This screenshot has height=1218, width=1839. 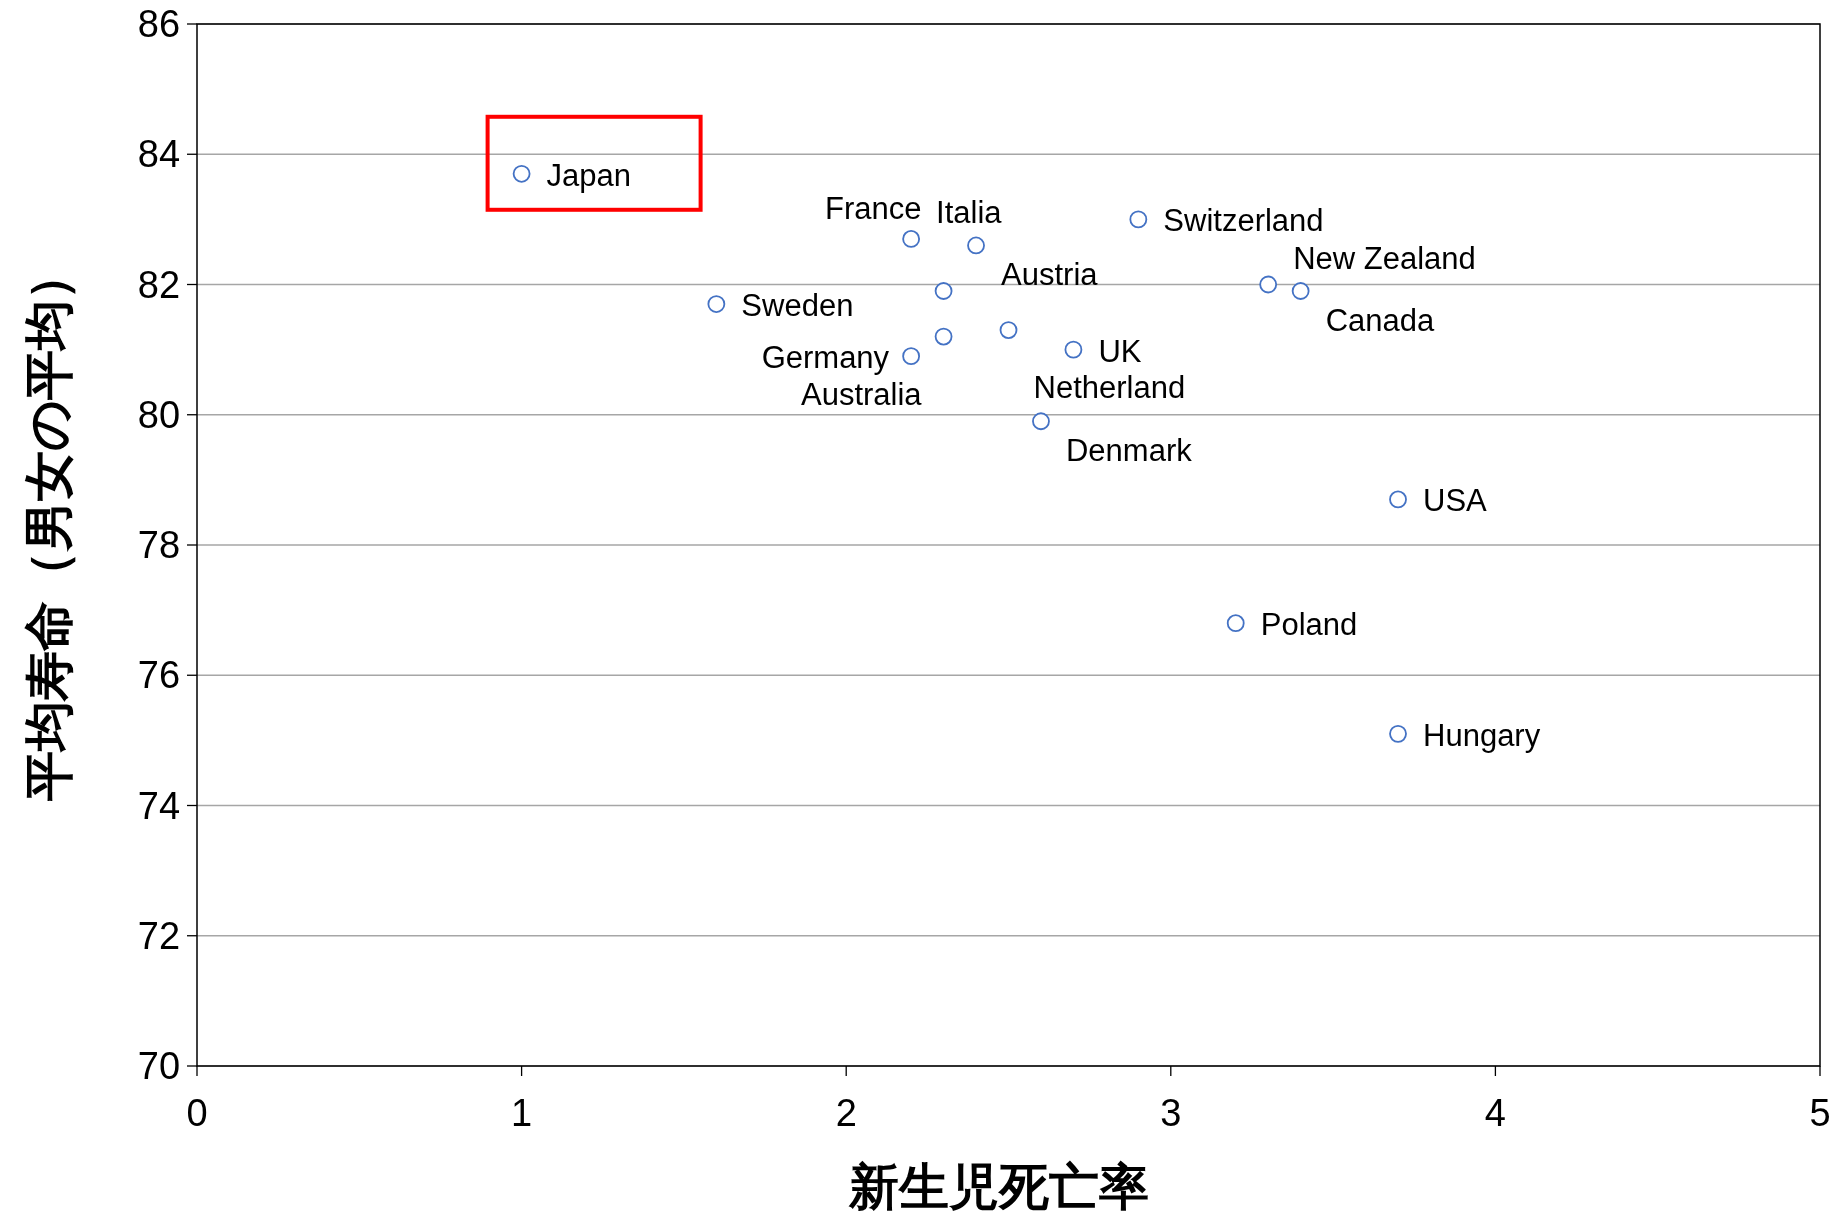 I want to click on x-tick-label: 4, so click(x=1495, y=1113).